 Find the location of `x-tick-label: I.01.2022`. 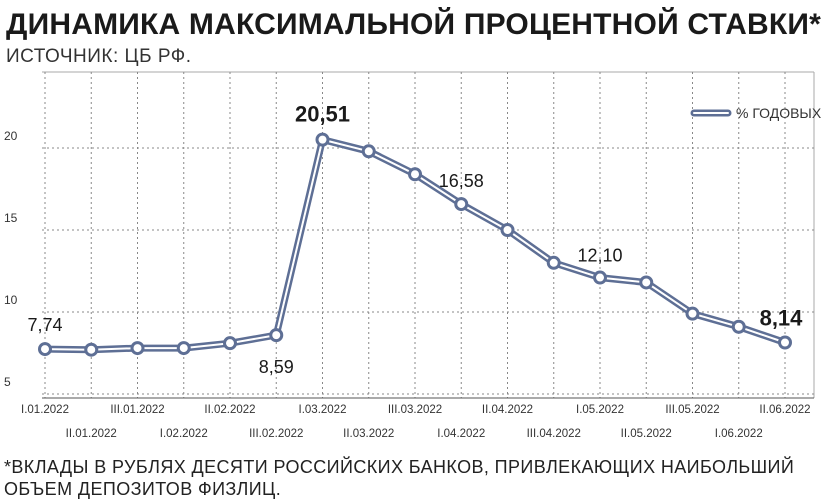

x-tick-label: I.01.2022 is located at coordinates (45, 410).